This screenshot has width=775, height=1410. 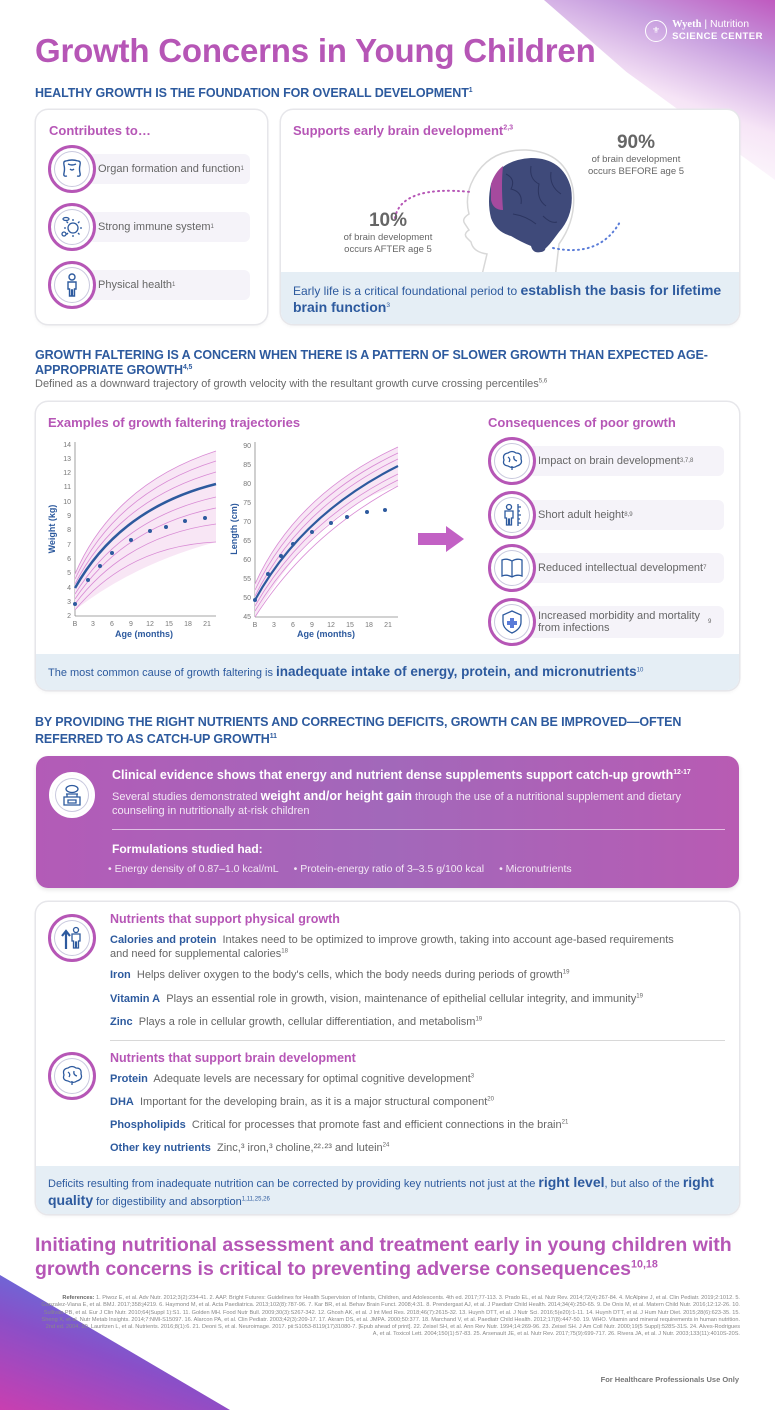 What do you see at coordinates (69, 545) in the screenshot?
I see `svg-text: 7` at bounding box center [69, 545].